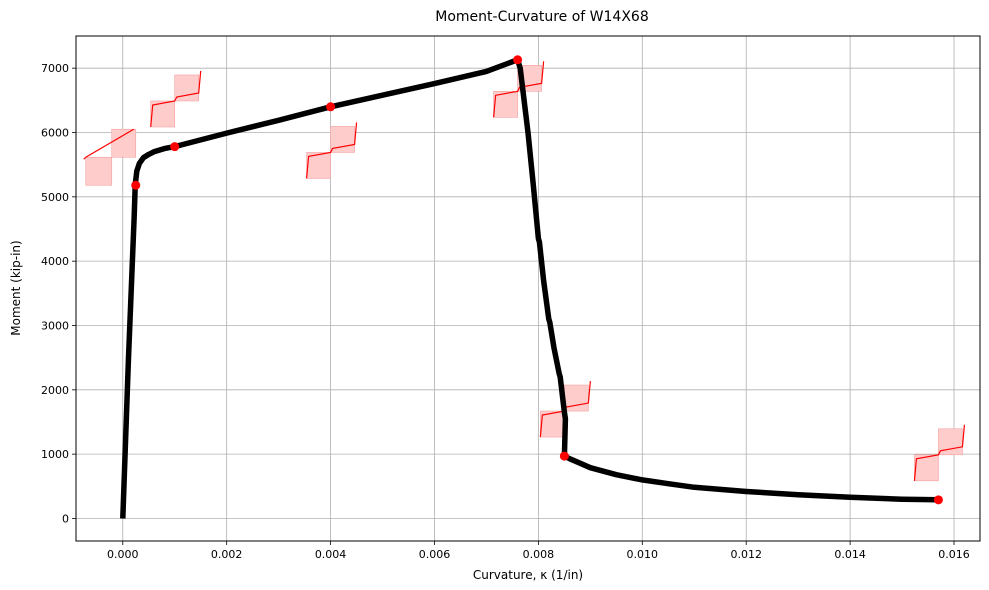 Image resolution: width=989 pixels, height=590 pixels. I want to click on x-tick-label: 0.016, so click(954, 554).